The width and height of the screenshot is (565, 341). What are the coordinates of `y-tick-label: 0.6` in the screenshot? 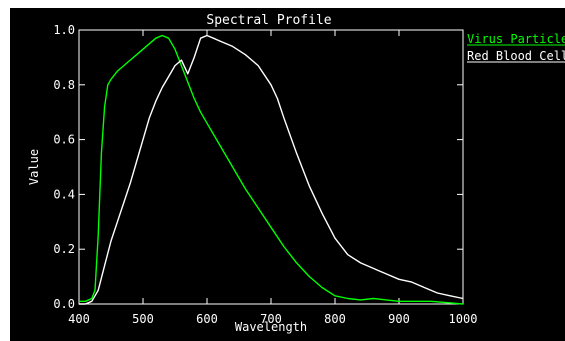 It's located at (64, 140).